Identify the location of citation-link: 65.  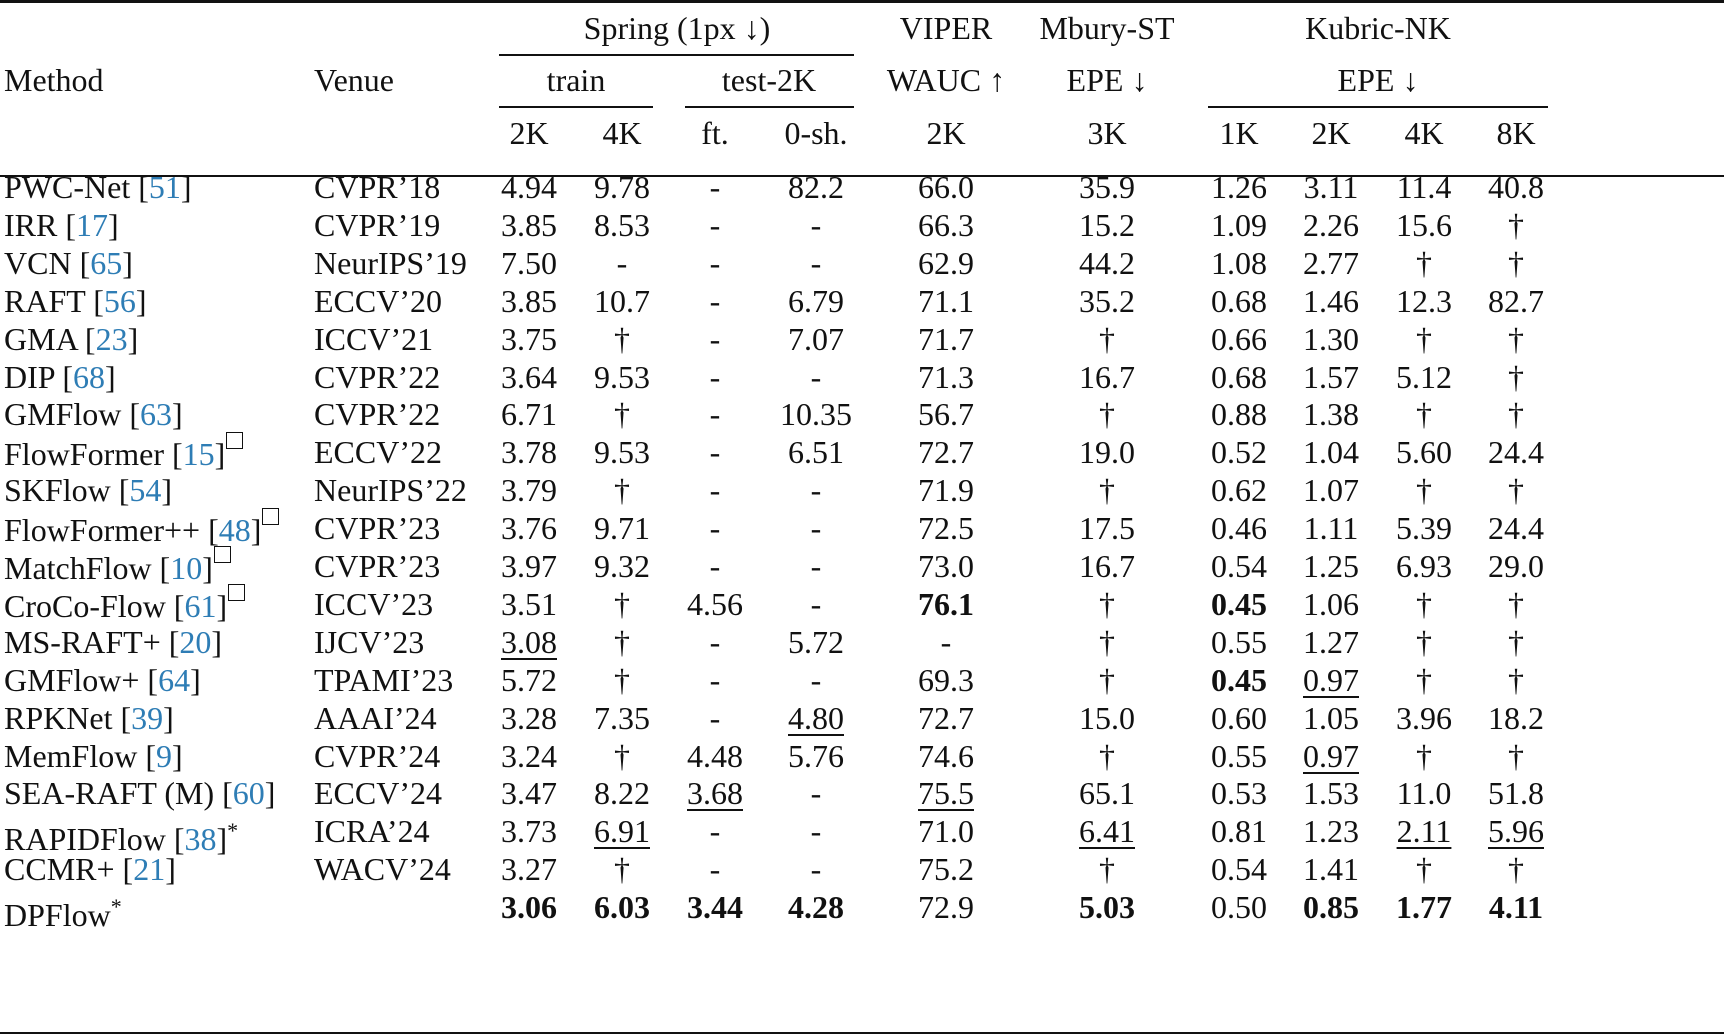
(106, 263).